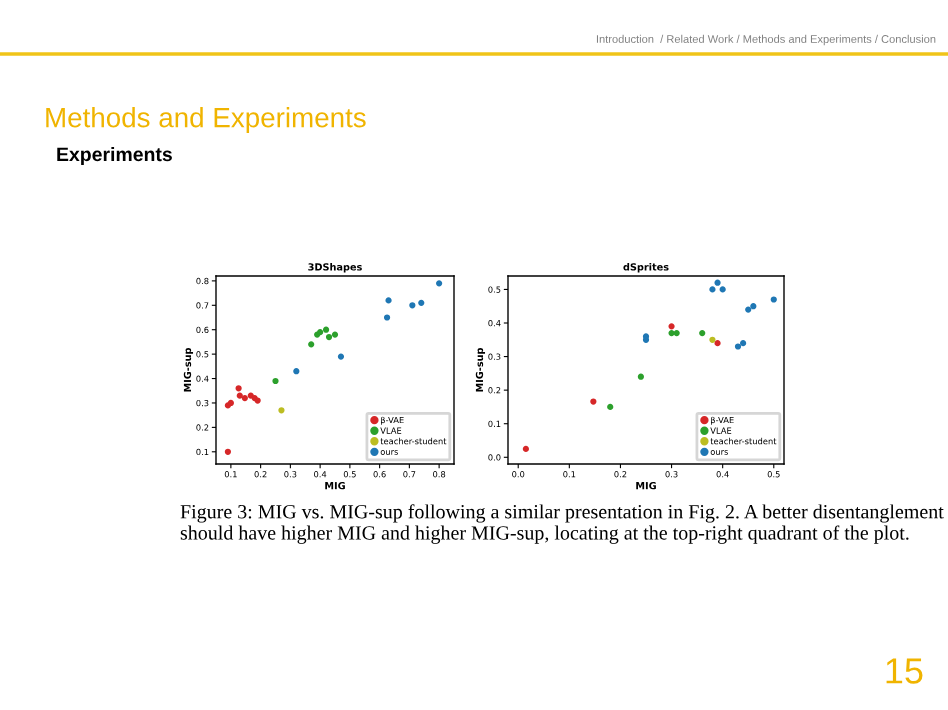 Image resolution: width=948 pixels, height=710 pixels. I want to click on text: Experiments, so click(114, 156).